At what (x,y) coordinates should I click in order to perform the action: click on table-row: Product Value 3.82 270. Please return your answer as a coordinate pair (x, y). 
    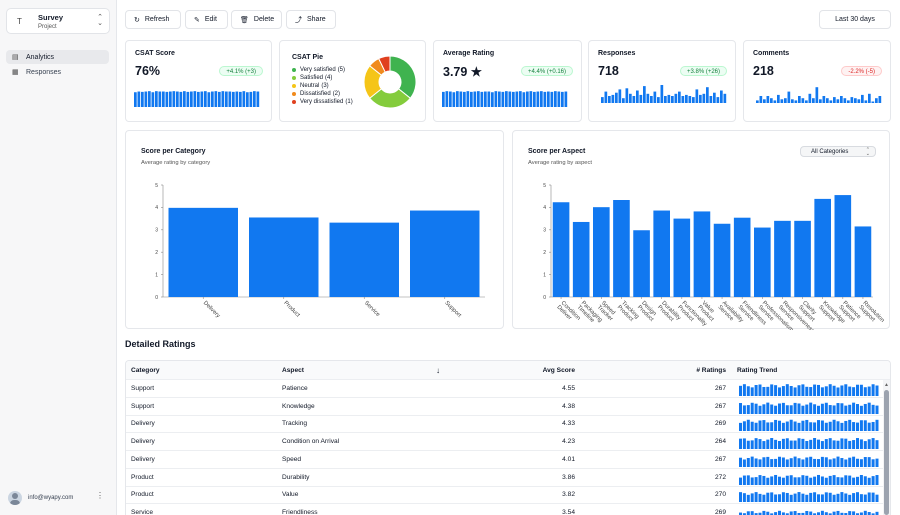
    Looking at the image, I should click on (508, 495).